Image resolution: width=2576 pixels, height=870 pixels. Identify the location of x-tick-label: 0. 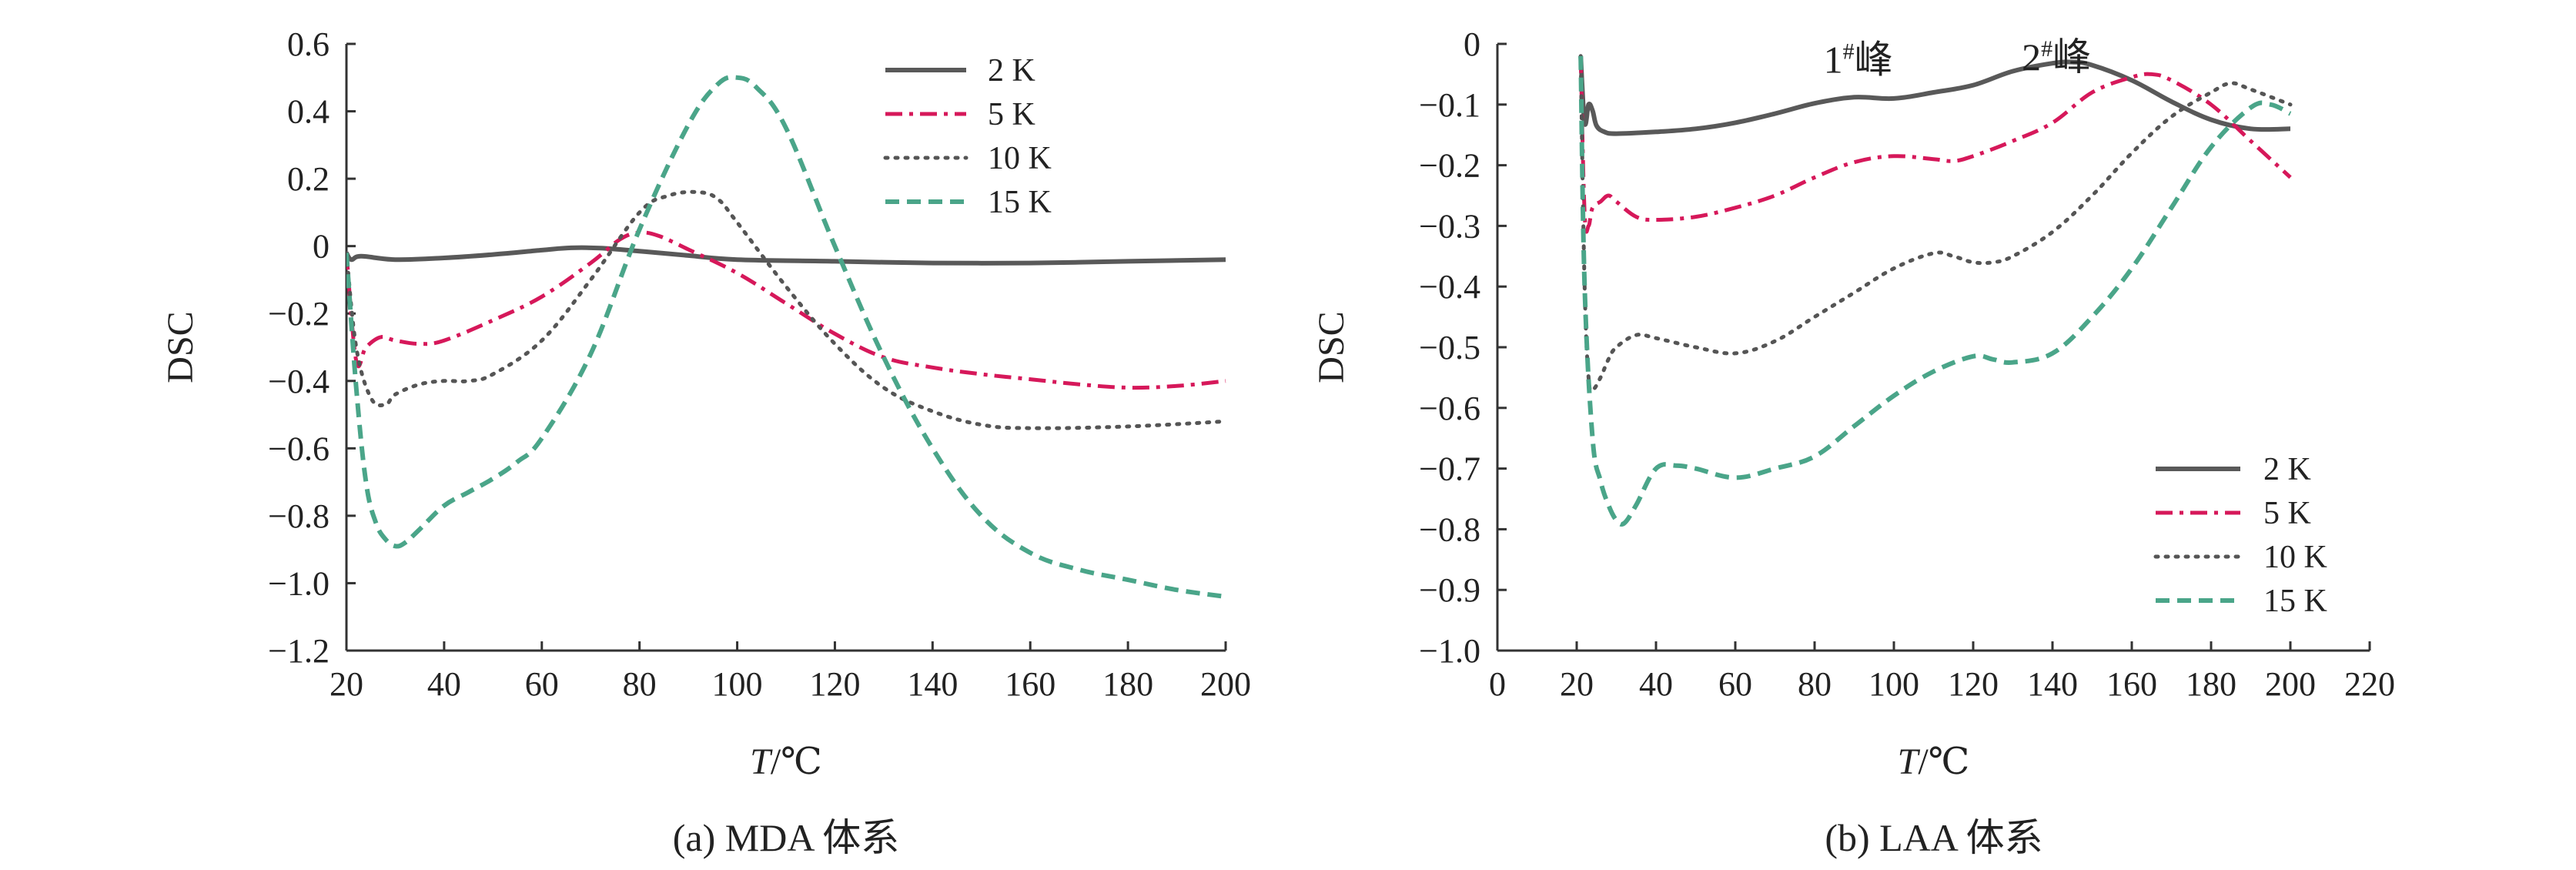
(1497, 684).